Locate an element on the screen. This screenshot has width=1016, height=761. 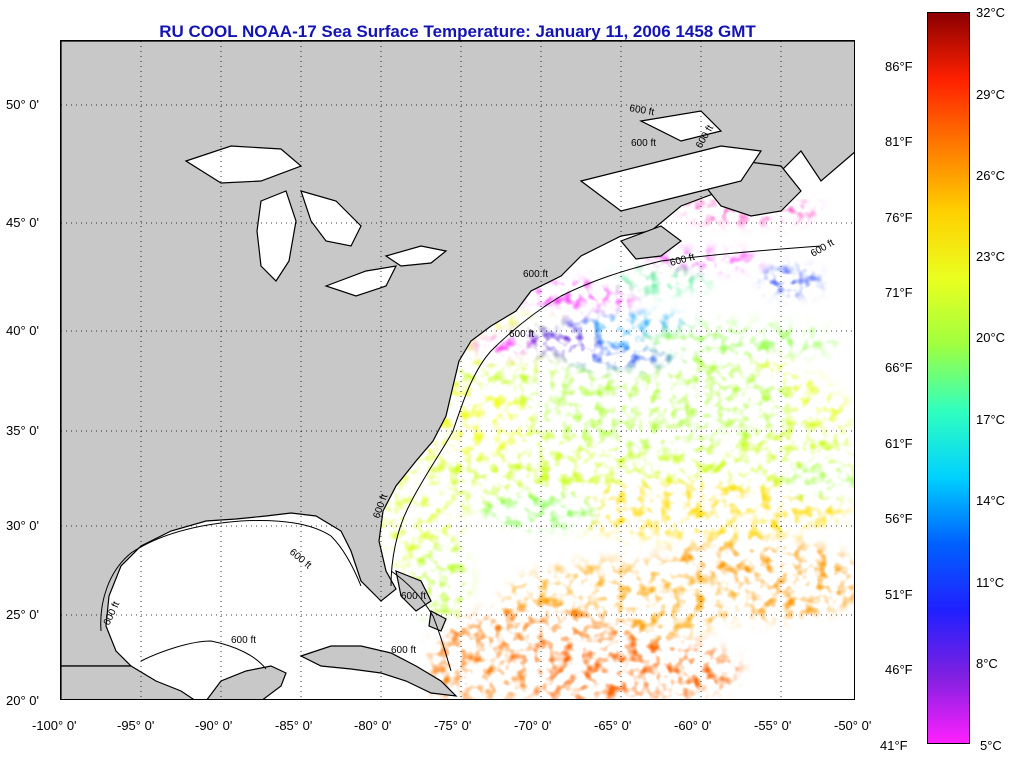
fahrenheit-label: 86°F is located at coordinates (899, 66).